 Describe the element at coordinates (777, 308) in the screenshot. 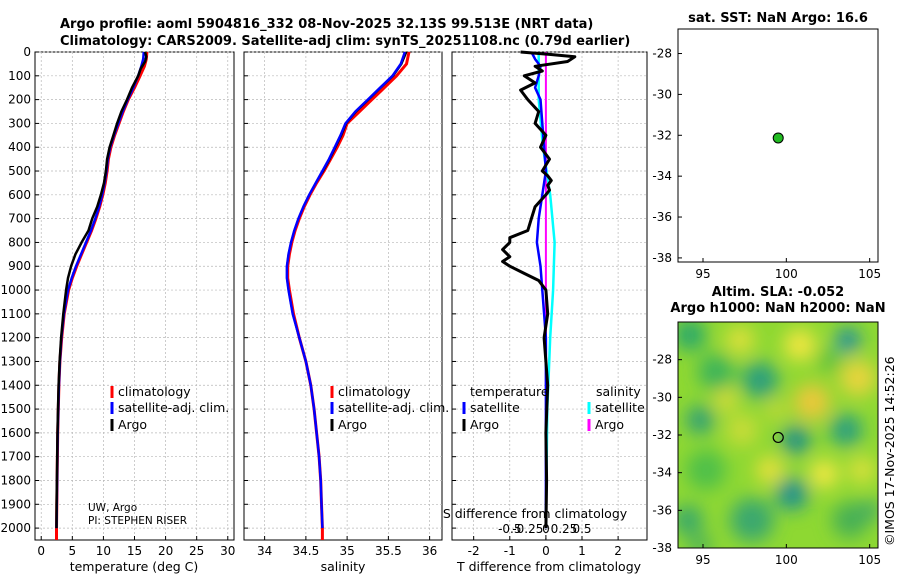

I see `sla-map-title-2: Argo h1000: NaN h2000: NaN` at that location.